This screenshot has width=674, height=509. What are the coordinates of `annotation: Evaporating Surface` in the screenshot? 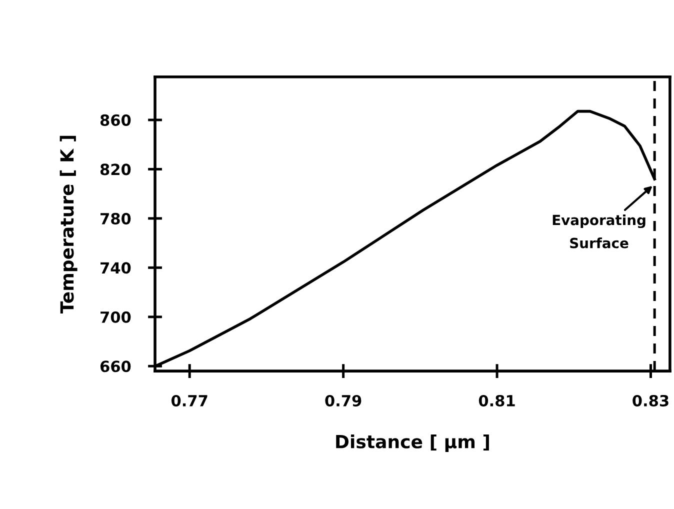 It's located at (599, 231).